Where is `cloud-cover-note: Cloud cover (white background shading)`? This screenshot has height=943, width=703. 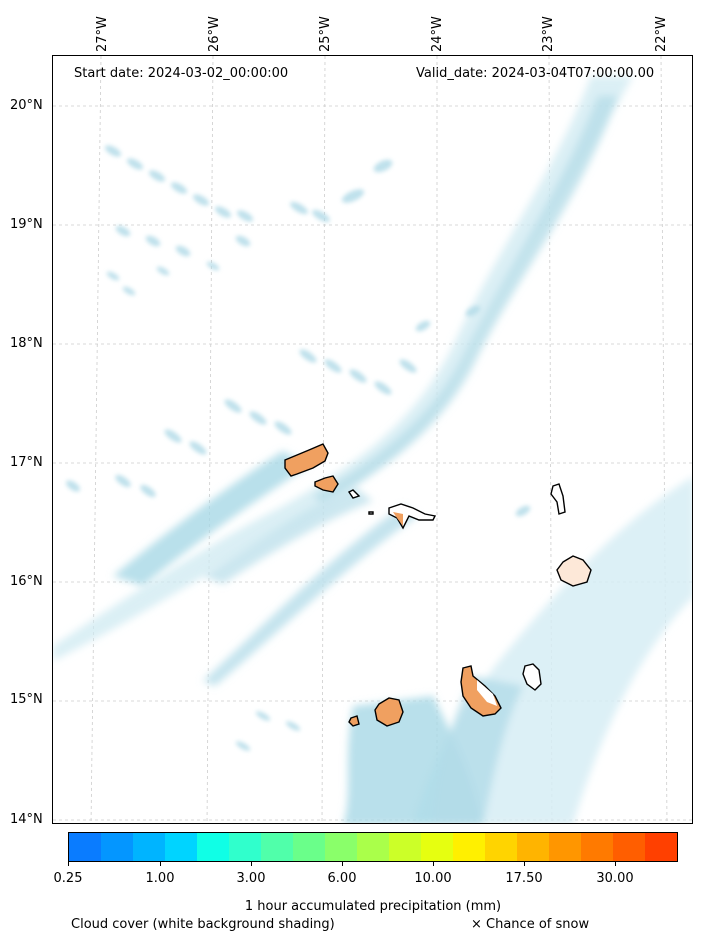
cloud-cover-note: Cloud cover (white background shading) is located at coordinates (203, 924).